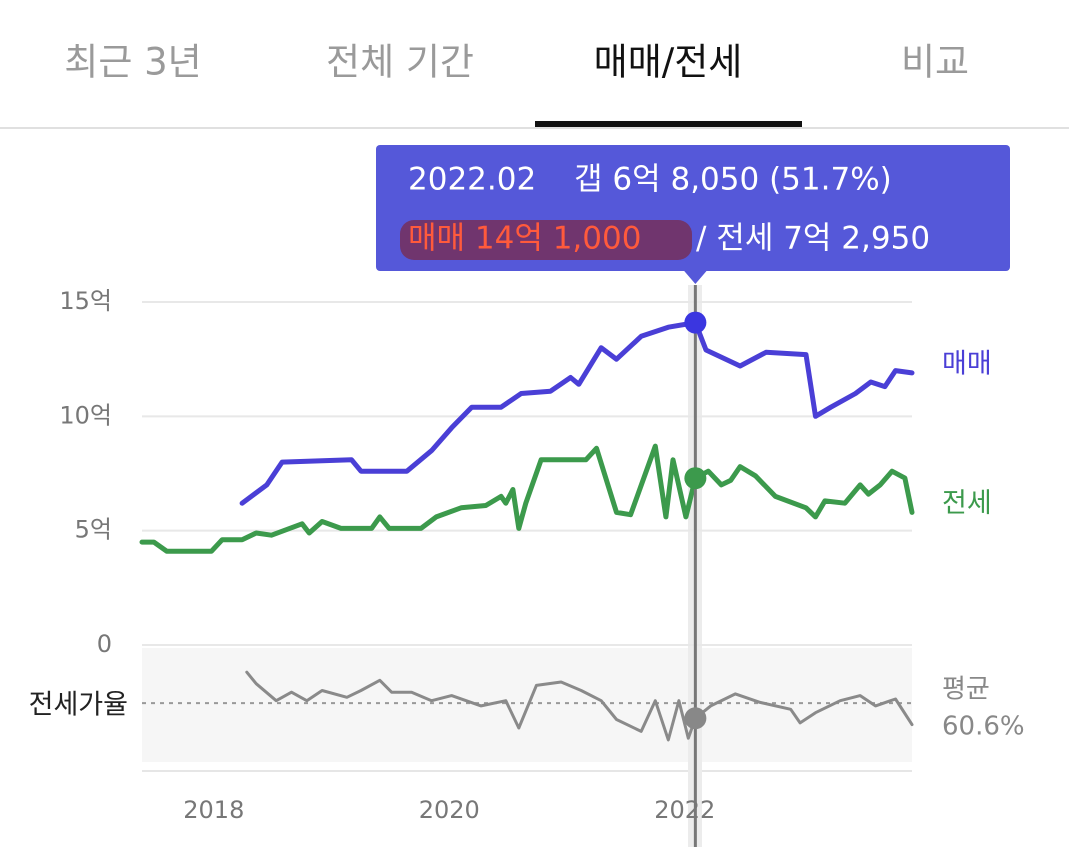 This screenshot has width=1069, height=847. Describe the element at coordinates (966, 690) in the screenshot. I see `average-label: 평균` at that location.